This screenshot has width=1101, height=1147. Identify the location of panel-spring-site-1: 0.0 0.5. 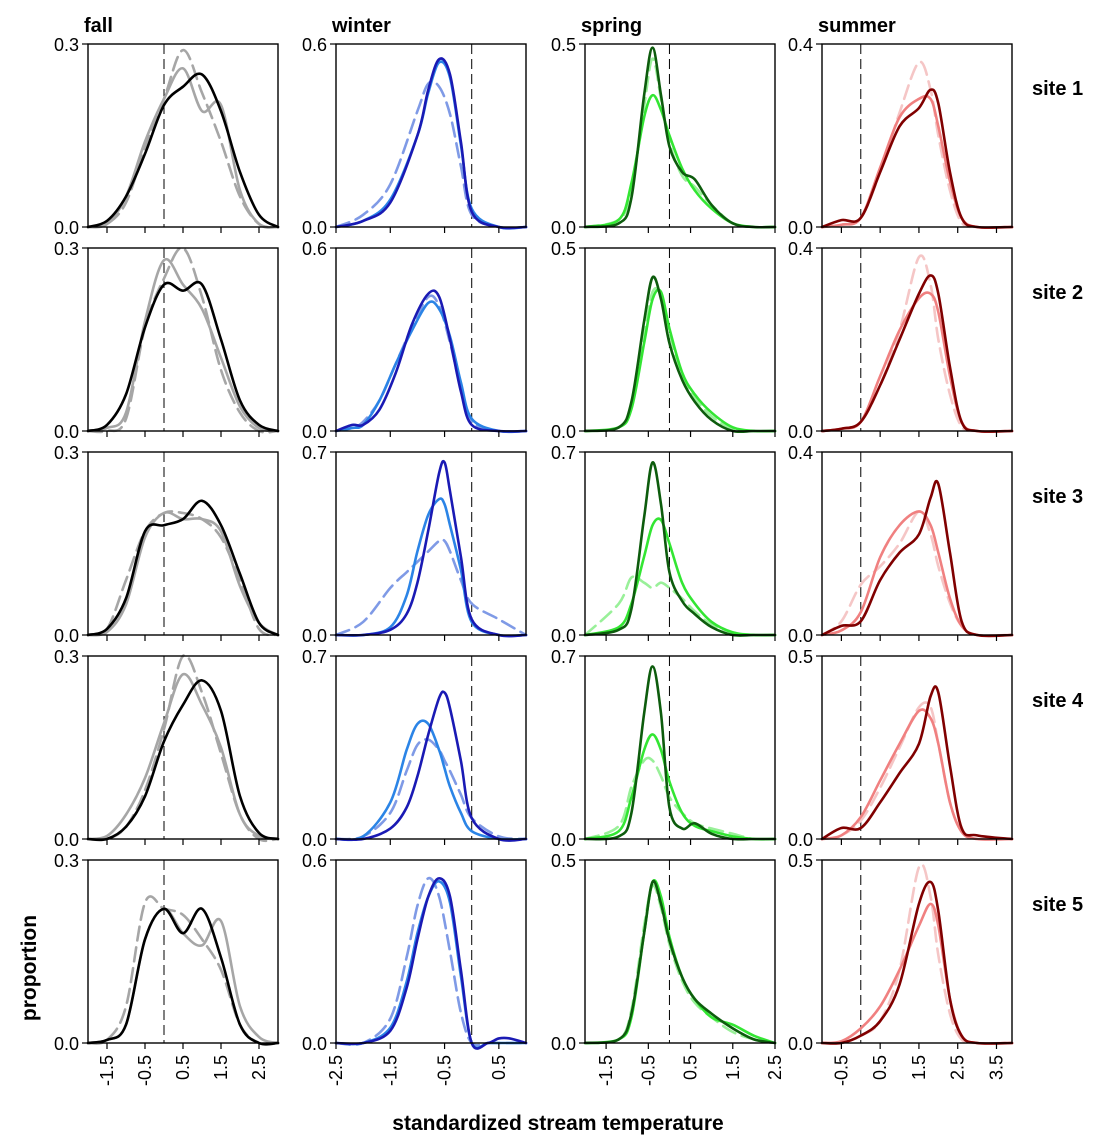
(664, 136).